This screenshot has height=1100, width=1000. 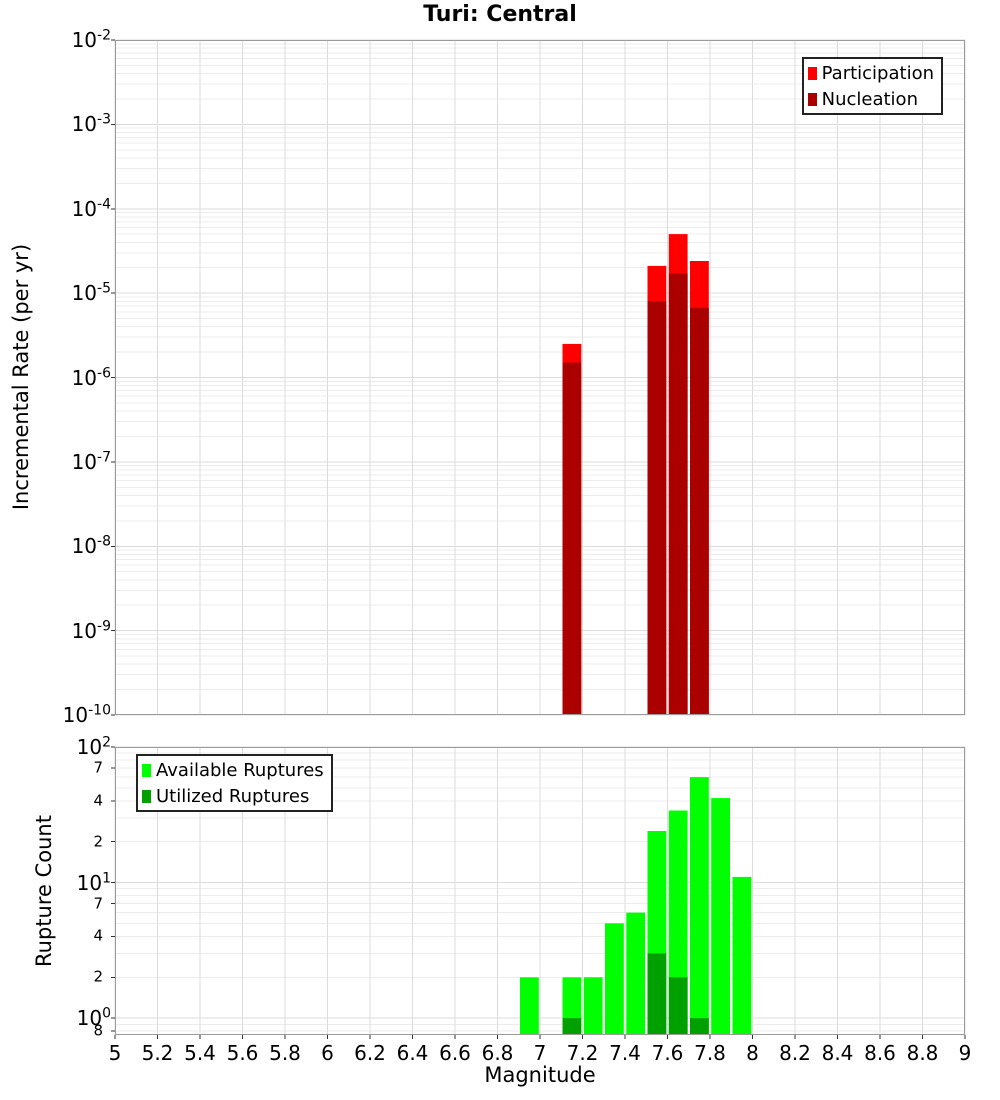 I want to click on x-tick-label: 8.4, so click(x=837, y=1053).